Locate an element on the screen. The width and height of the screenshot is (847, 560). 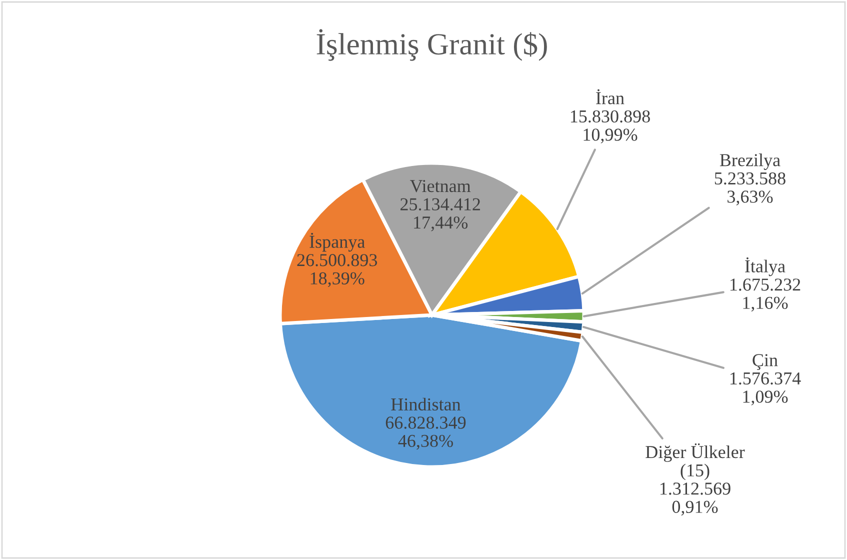
data-label: 1.312.569 0,91% is located at coordinates (695, 499).